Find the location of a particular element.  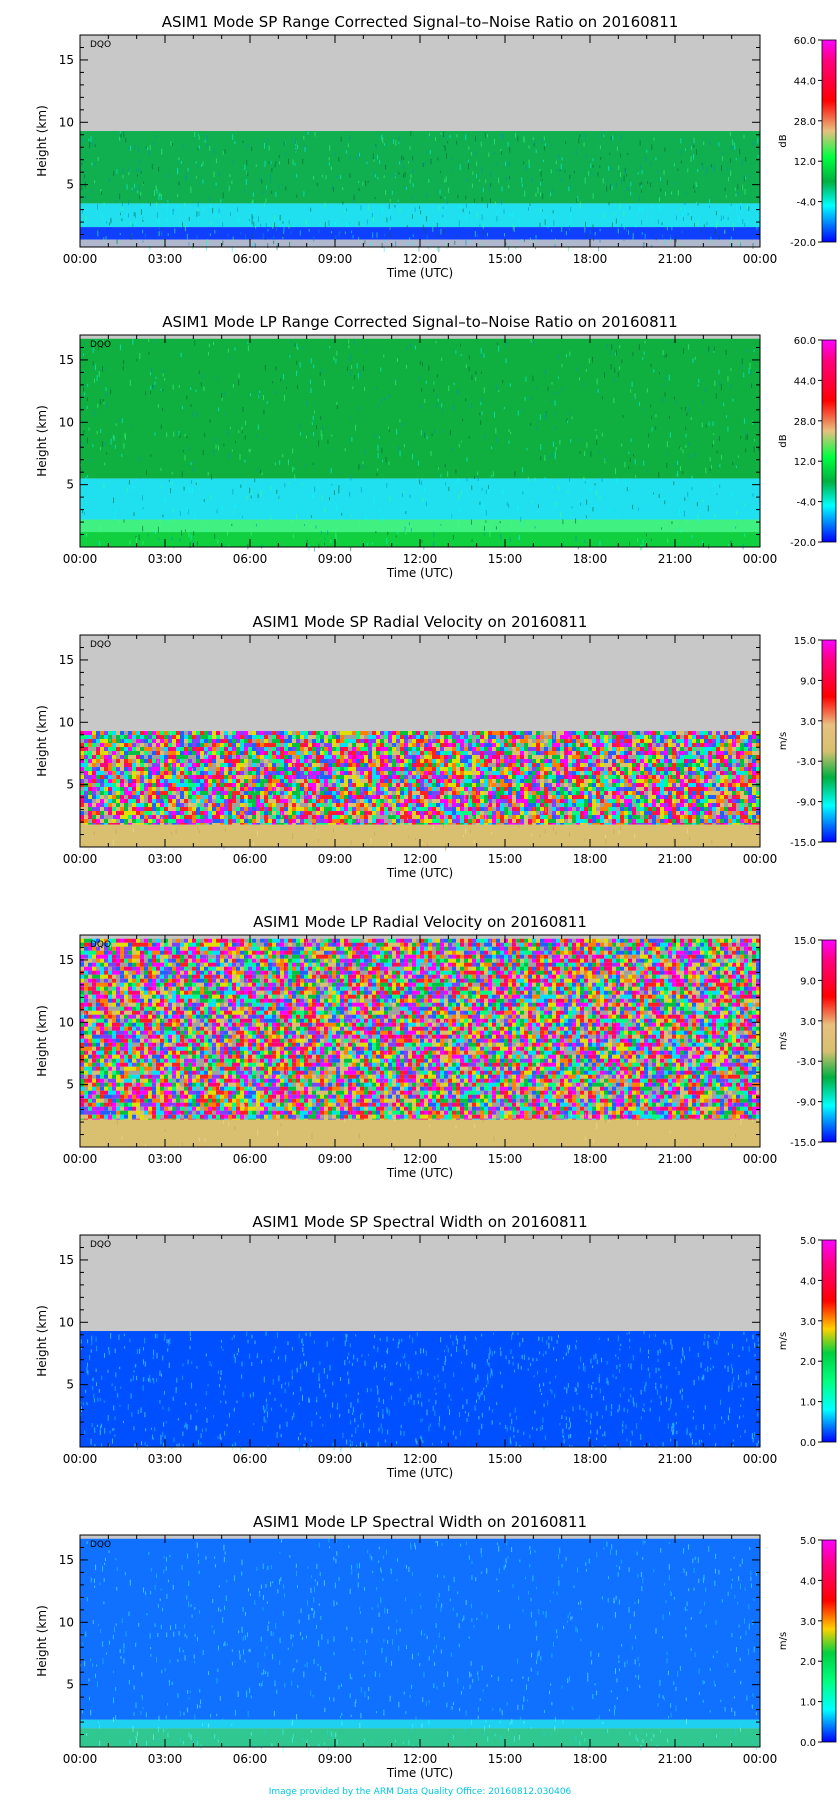

panel-title: ASIM1 Mode LP Spectral Width on 20160811 is located at coordinates (420, 1522).